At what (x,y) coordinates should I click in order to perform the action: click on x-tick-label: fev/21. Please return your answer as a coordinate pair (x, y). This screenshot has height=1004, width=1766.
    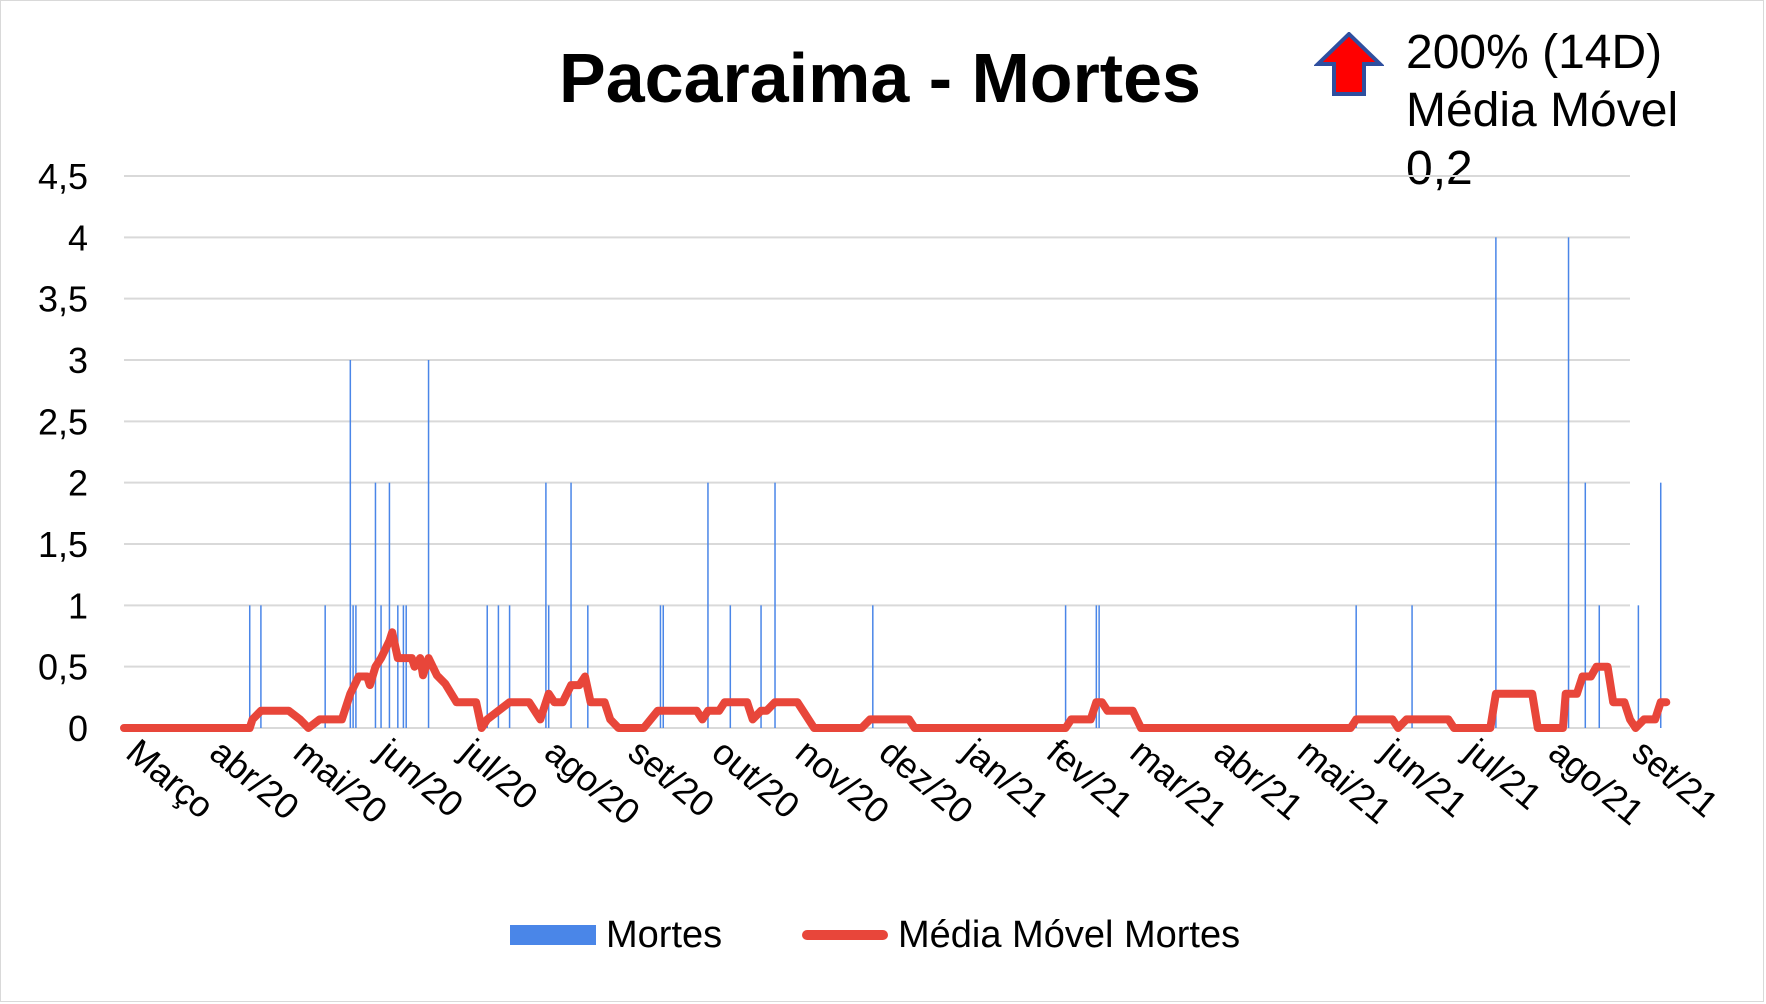
    Looking at the image, I should click on (1089, 778).